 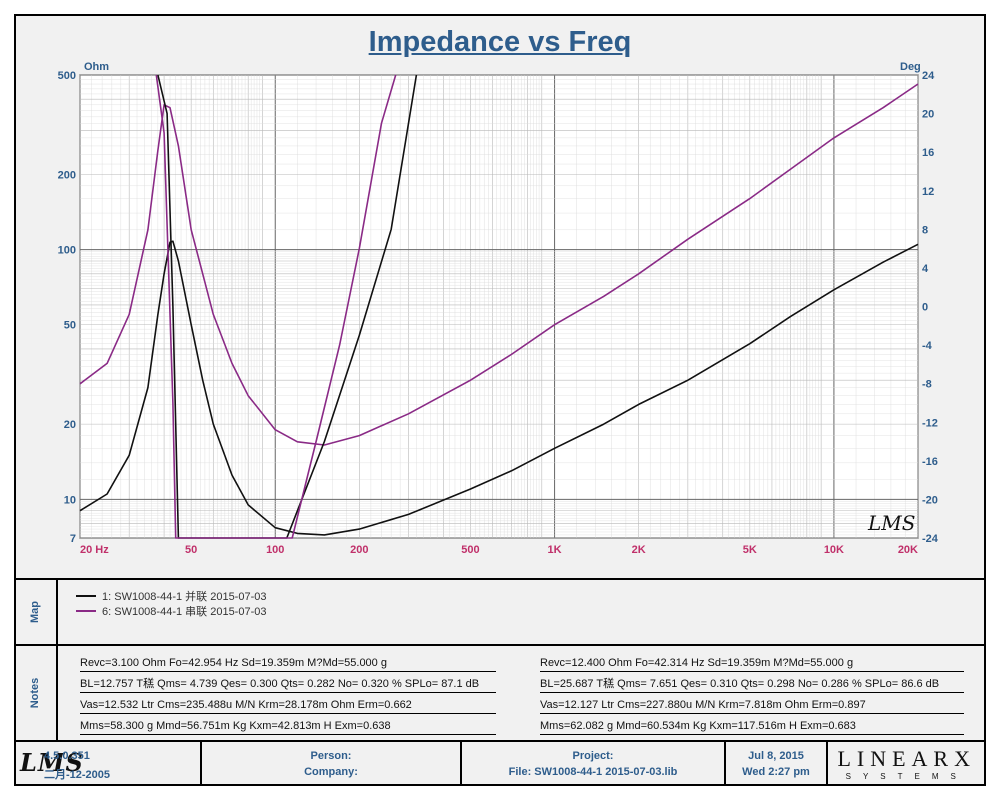 What do you see at coordinates (891, 523) in the screenshot?
I see `lms-watermark: LMS` at bounding box center [891, 523].